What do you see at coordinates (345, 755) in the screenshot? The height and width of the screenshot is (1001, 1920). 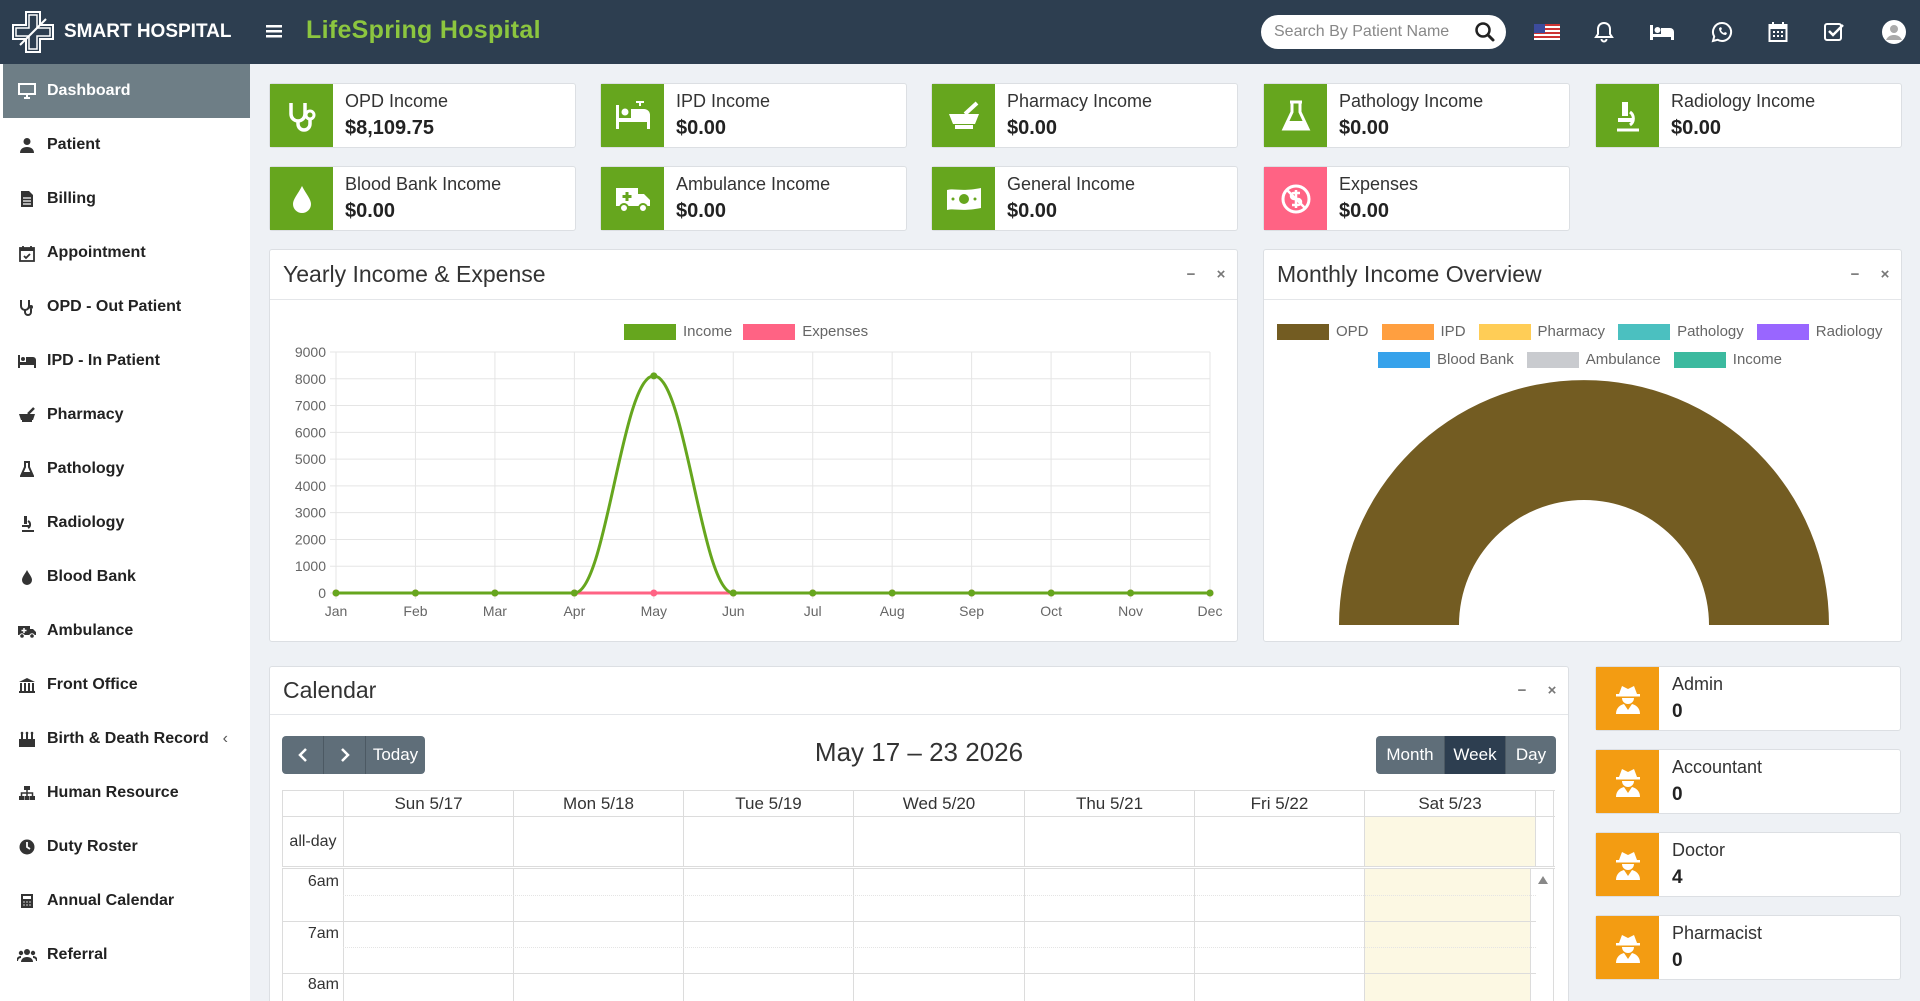 I see `calendar-next-button` at bounding box center [345, 755].